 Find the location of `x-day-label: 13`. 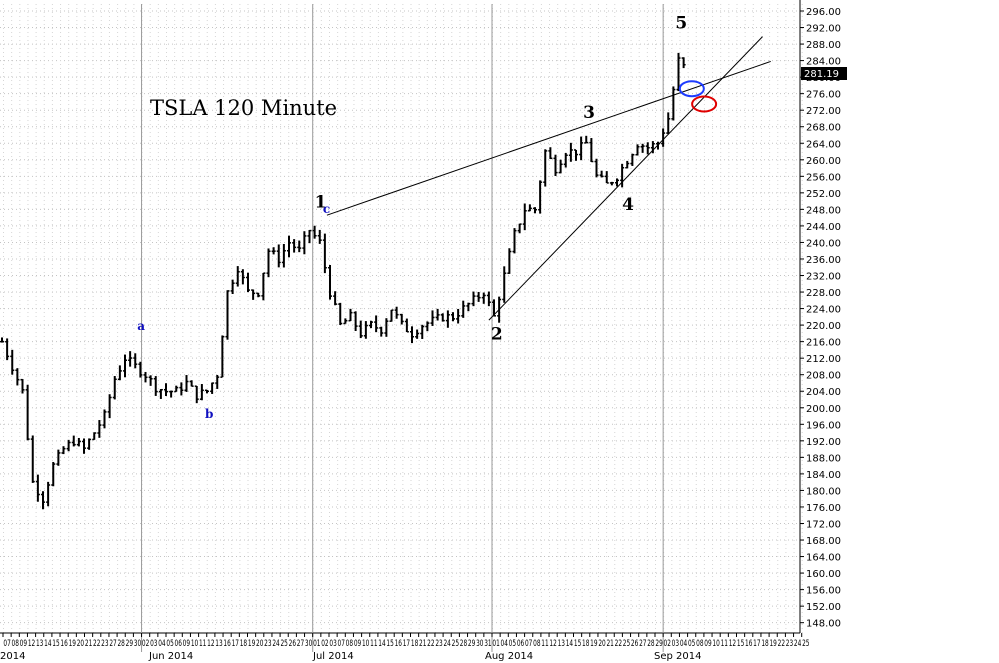

x-day-label: 13 is located at coordinates (218, 644).